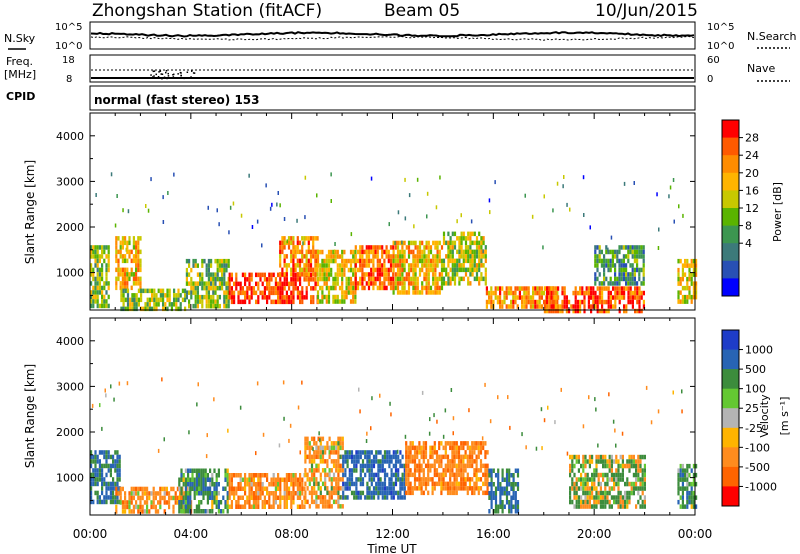 The width and height of the screenshot is (800, 554). I want to click on nave-label: Nave, so click(761, 68).